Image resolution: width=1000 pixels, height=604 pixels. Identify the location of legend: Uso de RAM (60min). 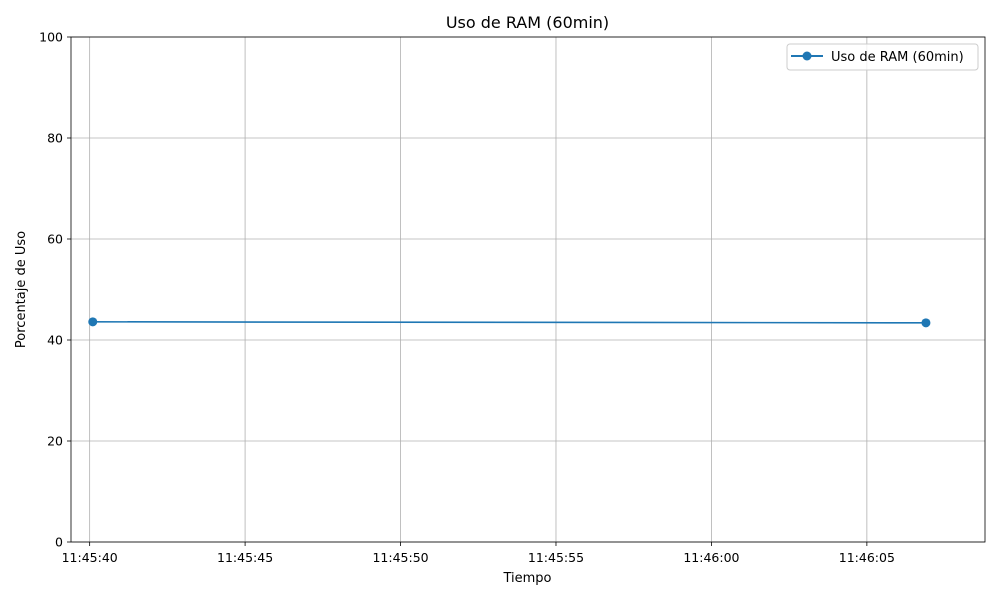
(882, 57).